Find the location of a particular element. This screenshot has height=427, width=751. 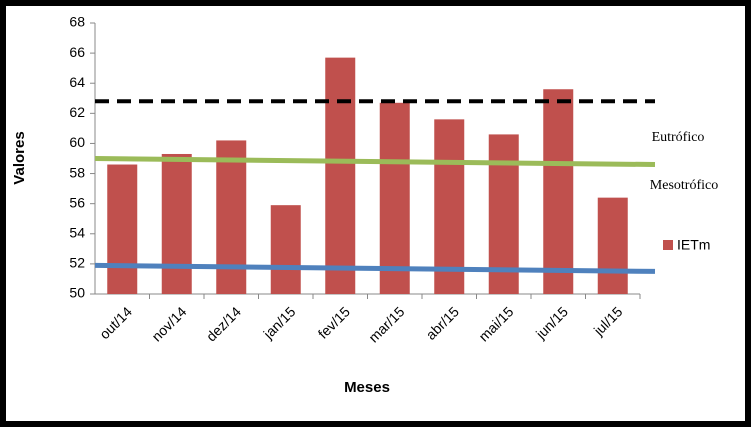

x-tick-label: jun/15 is located at coordinates (551, 322).